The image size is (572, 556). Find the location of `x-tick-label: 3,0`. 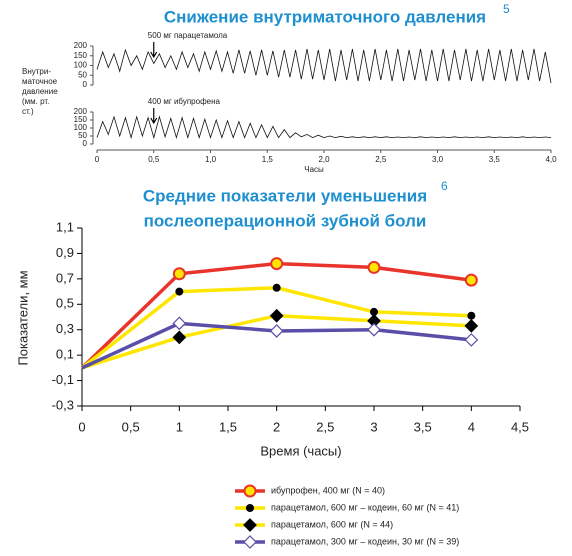

x-tick-label: 3,0 is located at coordinates (438, 159).